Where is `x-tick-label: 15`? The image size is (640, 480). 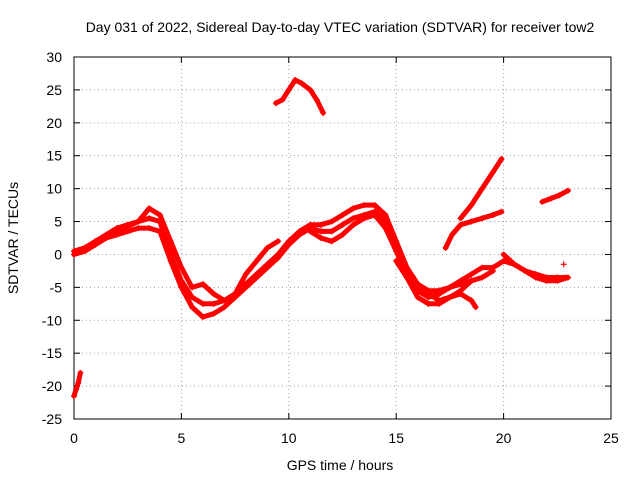
x-tick-label: 15 is located at coordinates (396, 438).